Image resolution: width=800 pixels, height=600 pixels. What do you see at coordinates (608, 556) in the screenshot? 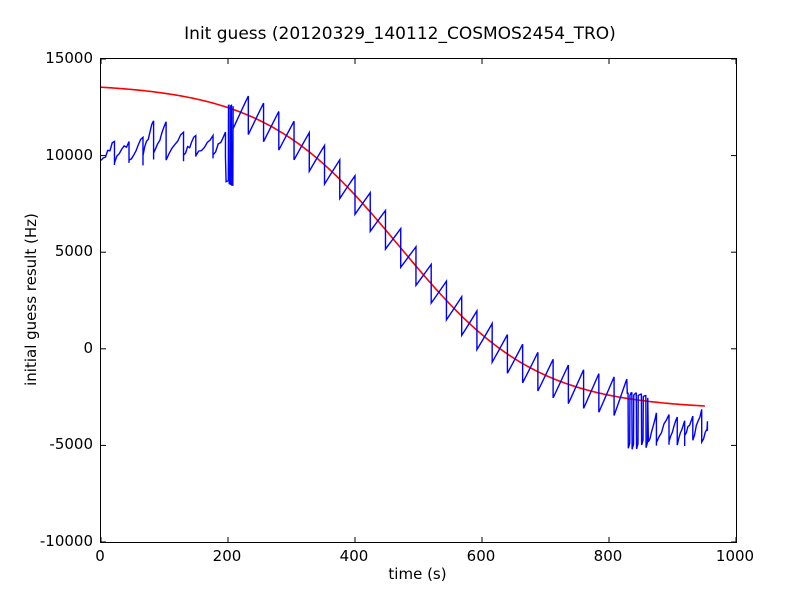
I see `x-tick-label: 800` at bounding box center [608, 556].